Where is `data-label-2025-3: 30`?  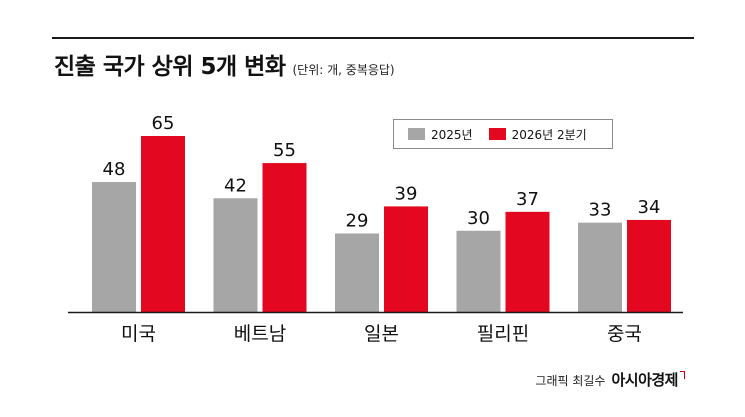 data-label-2025-3: 30 is located at coordinates (478, 218).